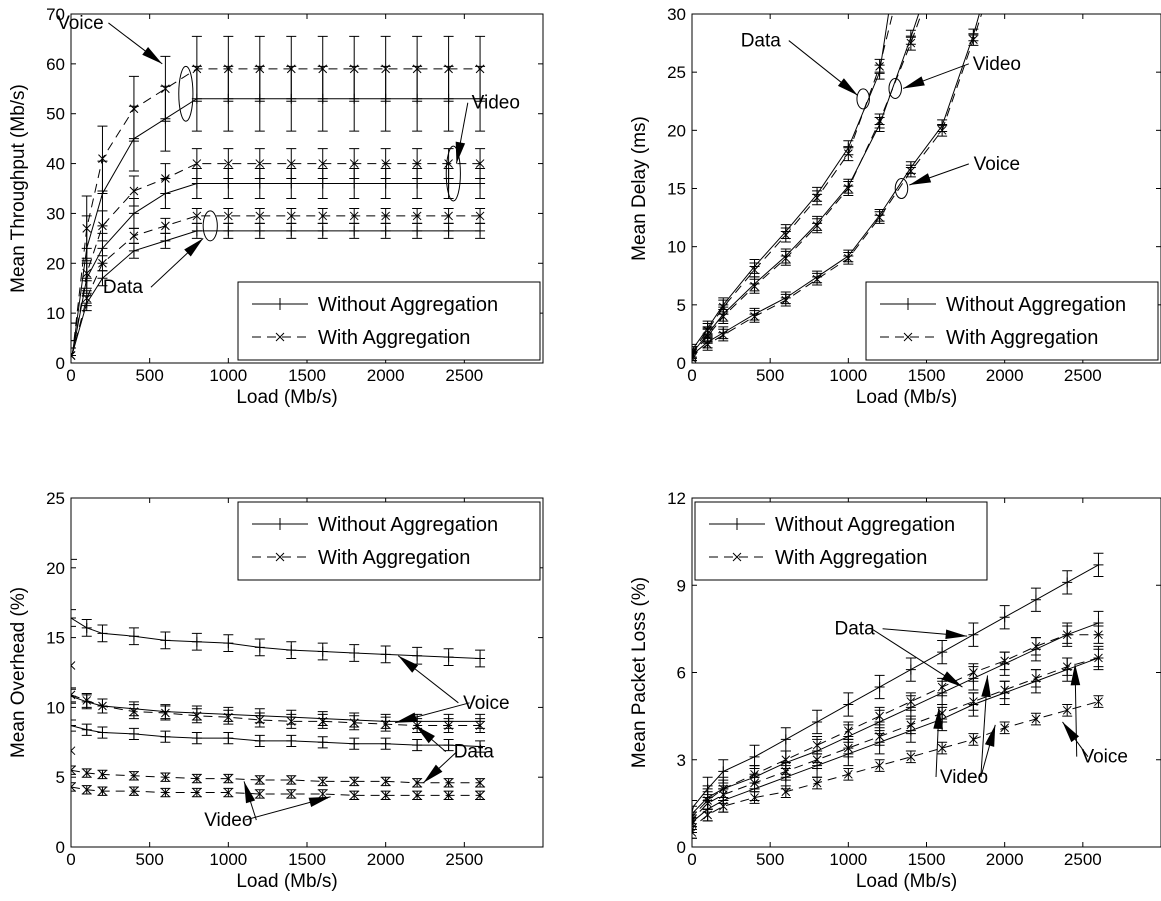  I want to click on legend-box, so click(389, 541).